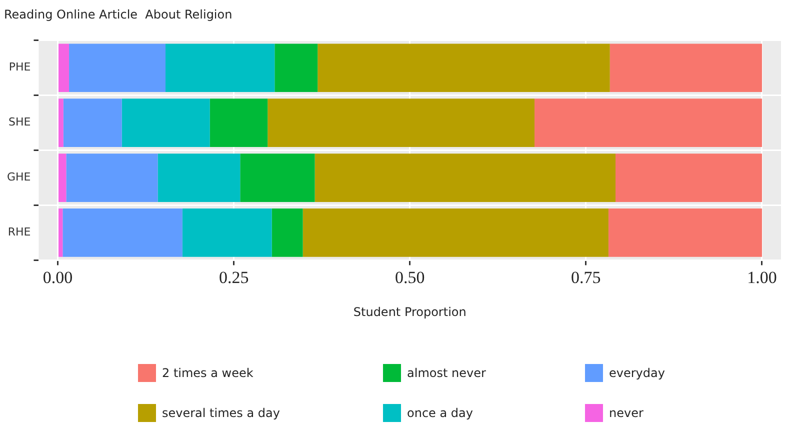 The width and height of the screenshot is (787, 431). Describe the element at coordinates (440, 413) in the screenshot. I see `legend-label: once a day` at that location.